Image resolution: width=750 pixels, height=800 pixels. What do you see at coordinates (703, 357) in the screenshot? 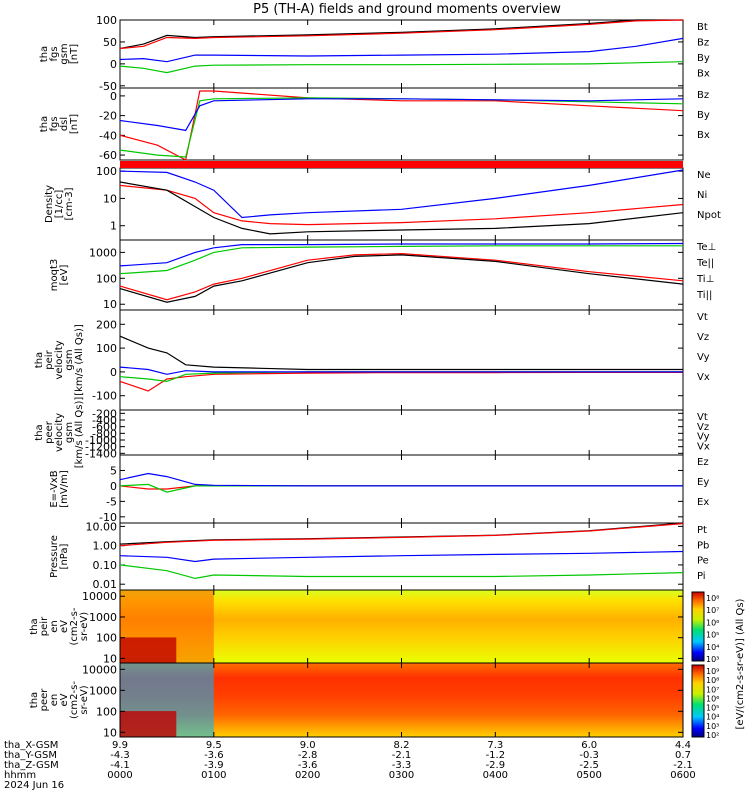
I see `legend-peir_vel-2: Vy` at bounding box center [703, 357].